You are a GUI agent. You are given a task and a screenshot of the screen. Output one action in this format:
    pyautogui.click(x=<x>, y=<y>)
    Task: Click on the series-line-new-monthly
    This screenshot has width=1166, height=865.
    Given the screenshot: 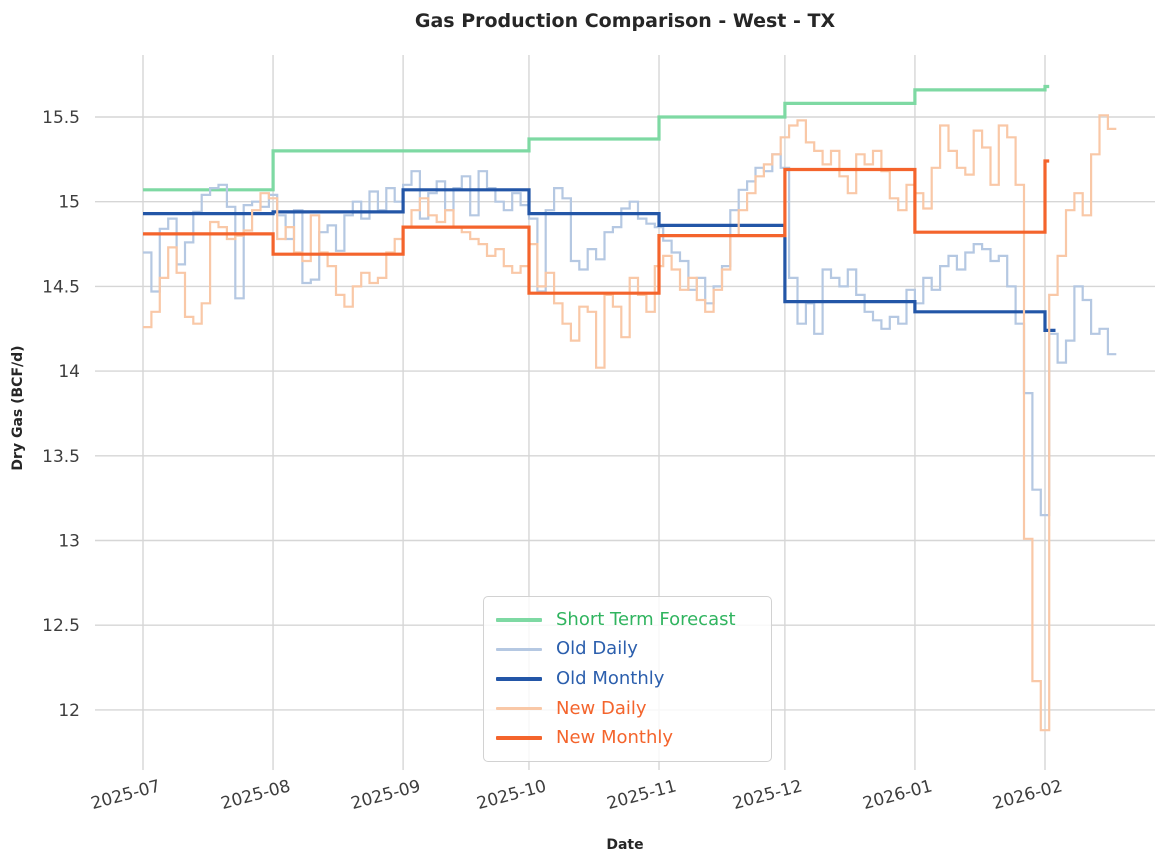 What is the action you would take?
    pyautogui.click(x=596, y=227)
    